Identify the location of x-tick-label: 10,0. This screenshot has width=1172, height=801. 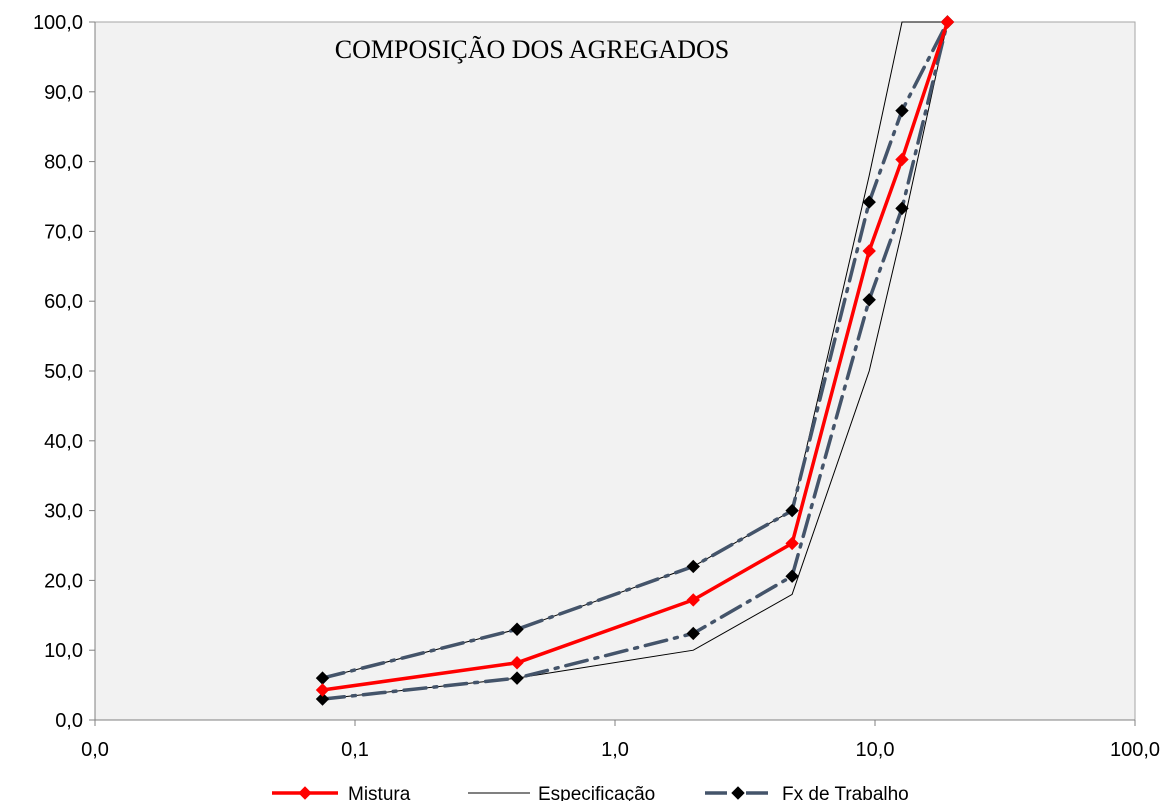
(875, 750).